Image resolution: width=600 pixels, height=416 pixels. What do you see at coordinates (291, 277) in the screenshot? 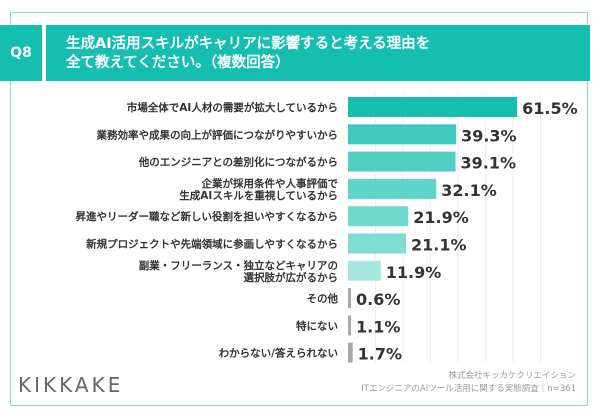
I see `category-label: 選択肢が広がるから` at bounding box center [291, 277].